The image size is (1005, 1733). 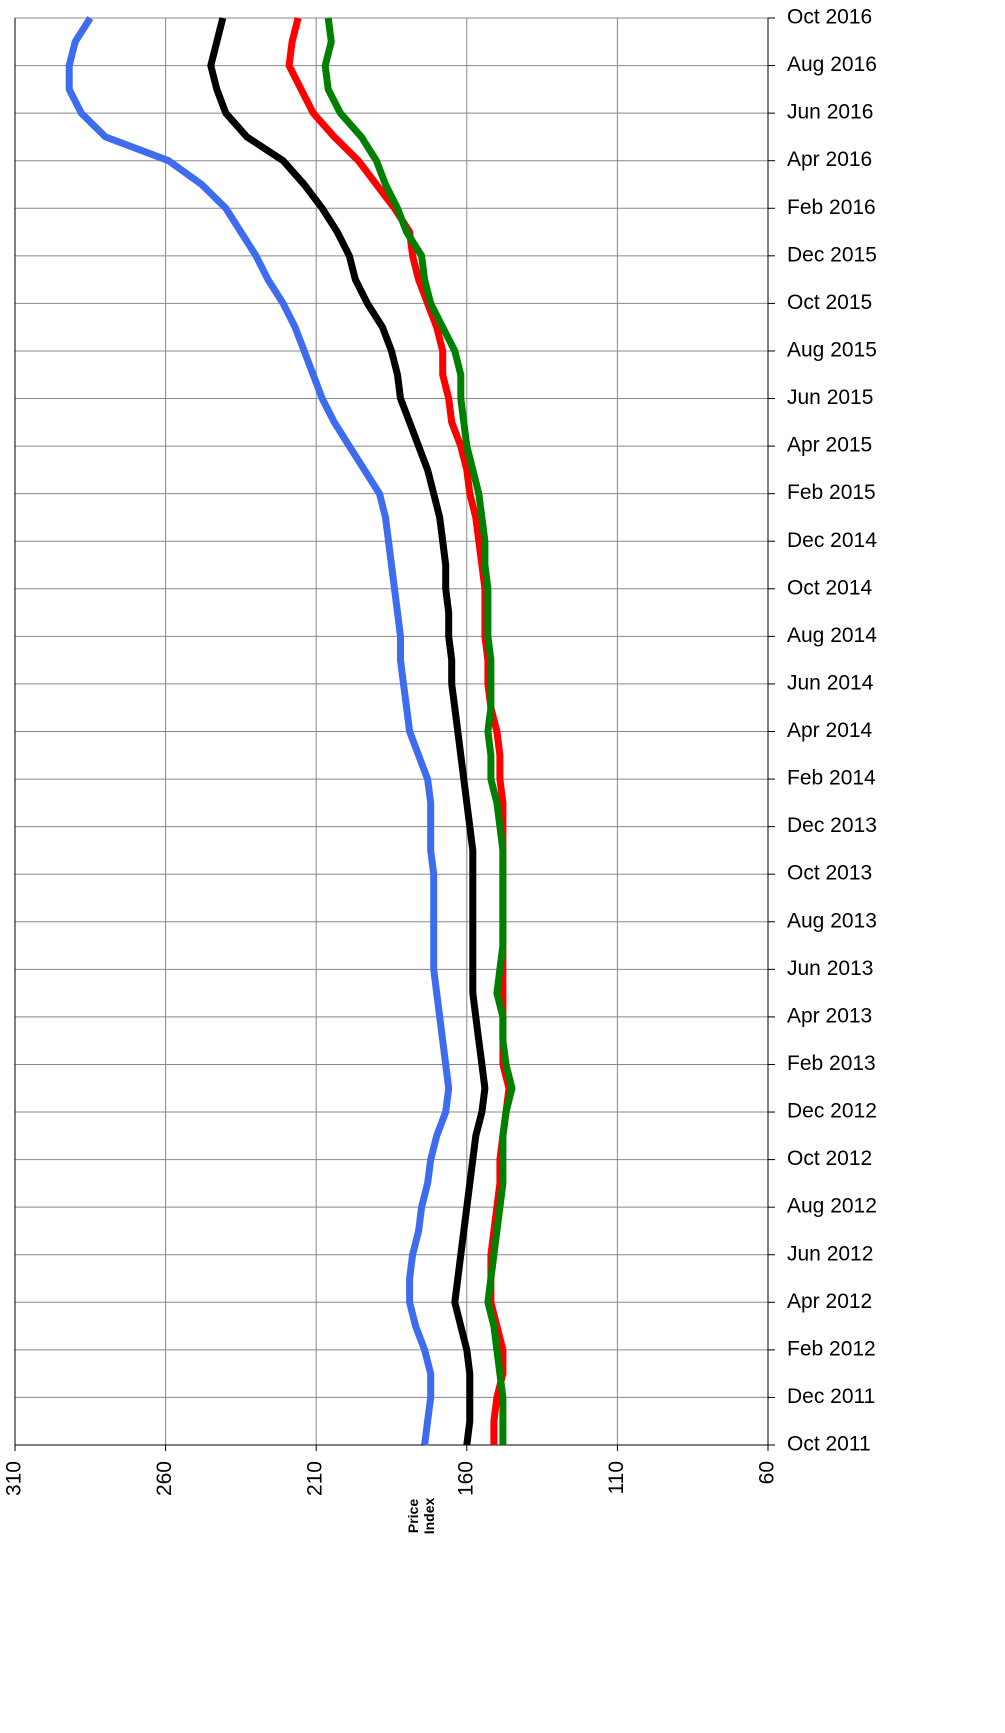 I want to click on y-tick-label: Feb 2012, so click(x=831, y=1348).